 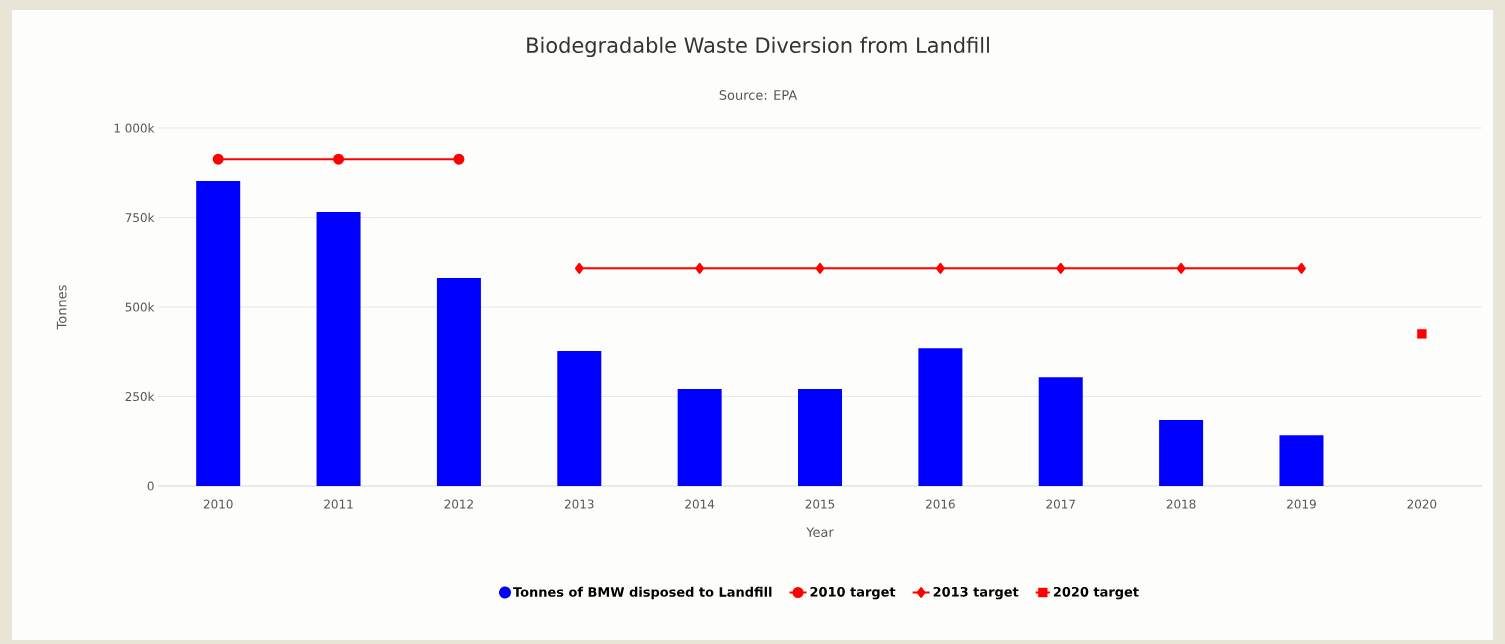 What do you see at coordinates (1181, 504) in the screenshot?
I see `x-tick-label: 2018` at bounding box center [1181, 504].